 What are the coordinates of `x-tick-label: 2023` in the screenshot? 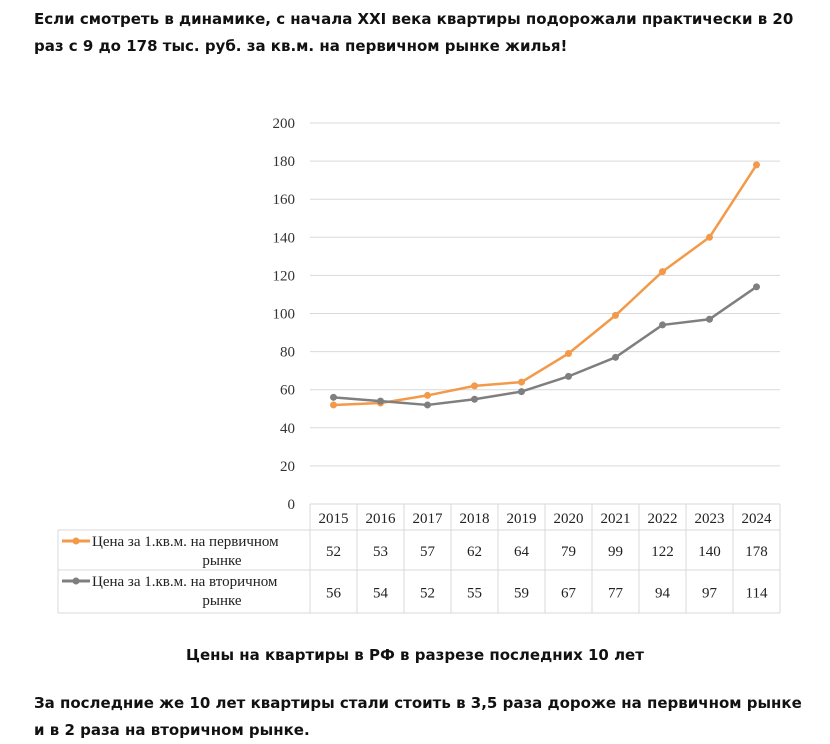 It's located at (710, 519).